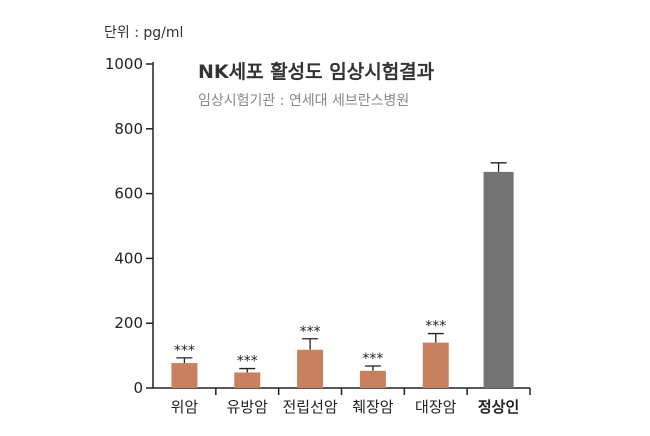 This screenshot has height=436, width=650. I want to click on category-label: 전립선암, so click(309, 407).